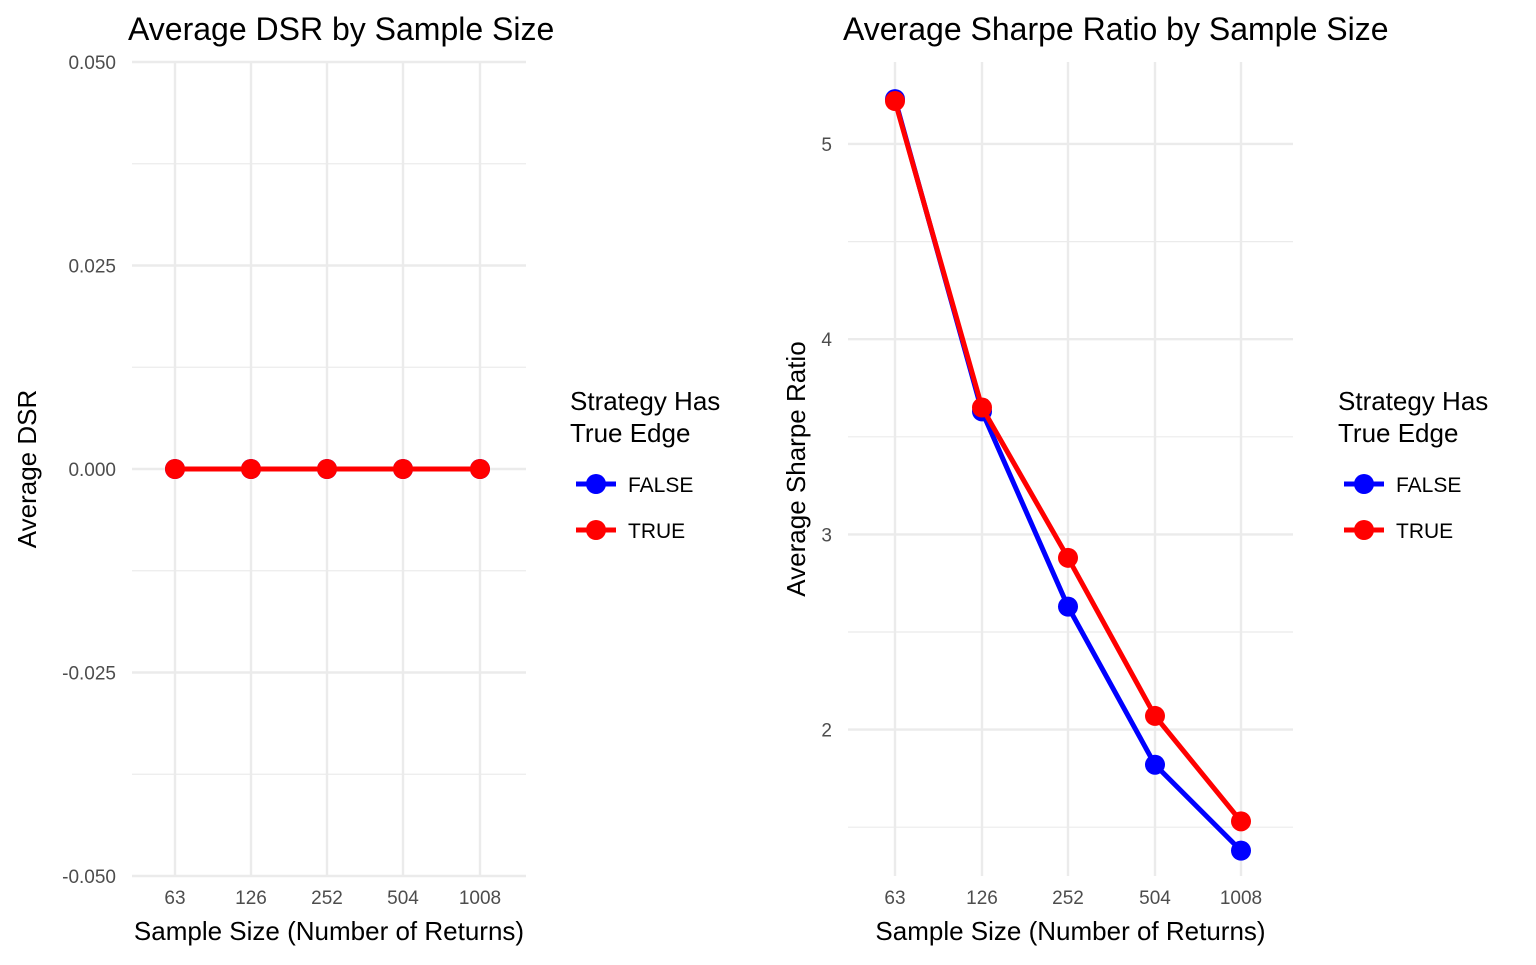 The width and height of the screenshot is (1536, 965). Describe the element at coordinates (92, 470) in the screenshot. I see `y-tick-label: 0.000` at that location.